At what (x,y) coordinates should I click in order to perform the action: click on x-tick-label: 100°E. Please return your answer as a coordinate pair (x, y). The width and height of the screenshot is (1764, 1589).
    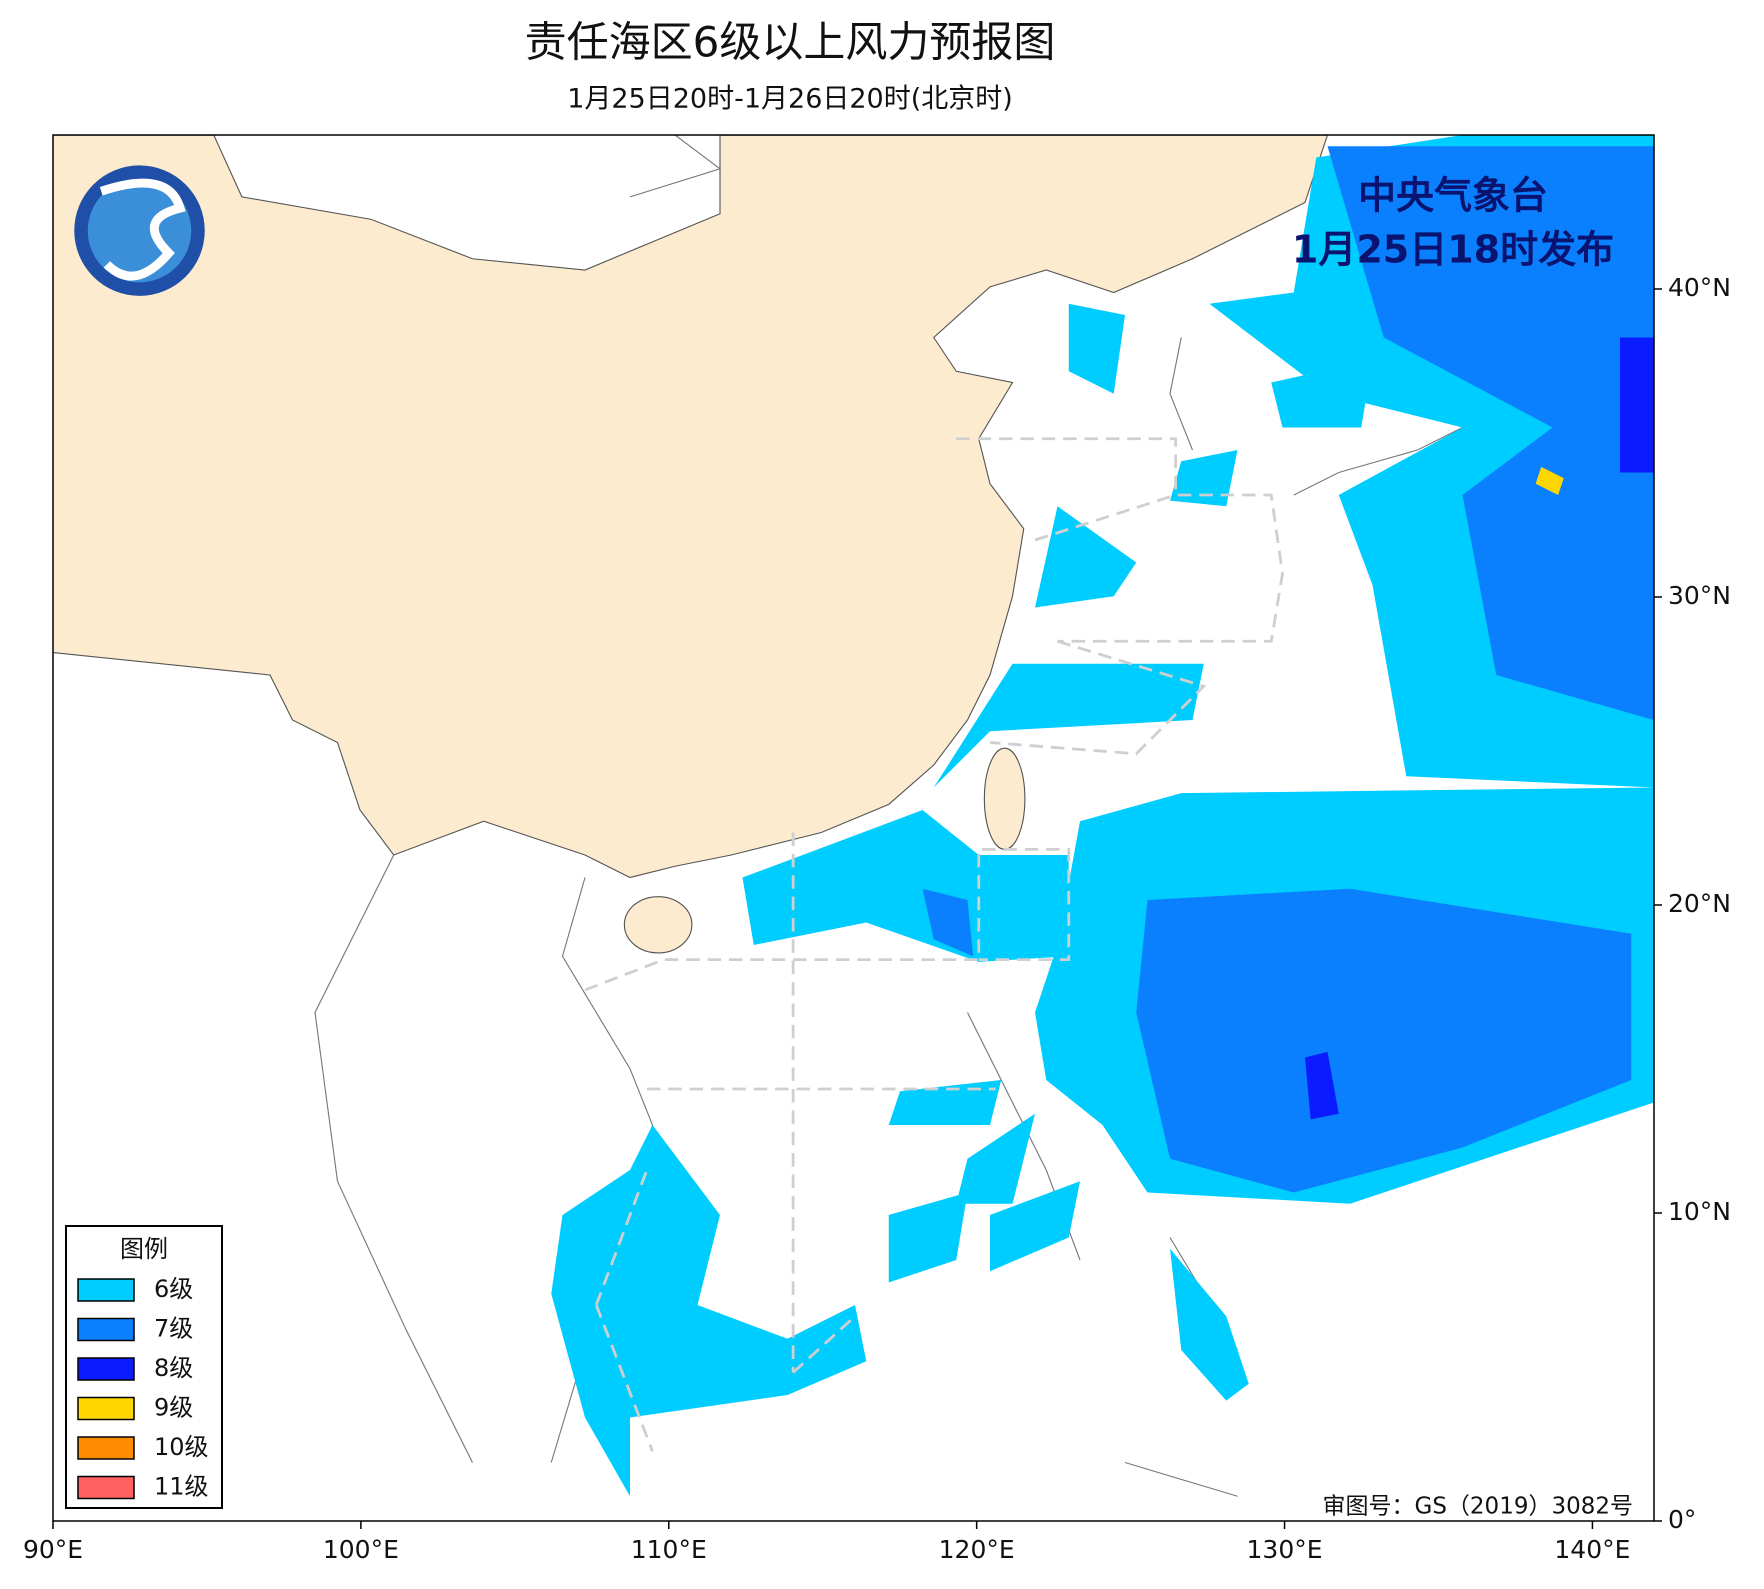
    Looking at the image, I should click on (361, 1549).